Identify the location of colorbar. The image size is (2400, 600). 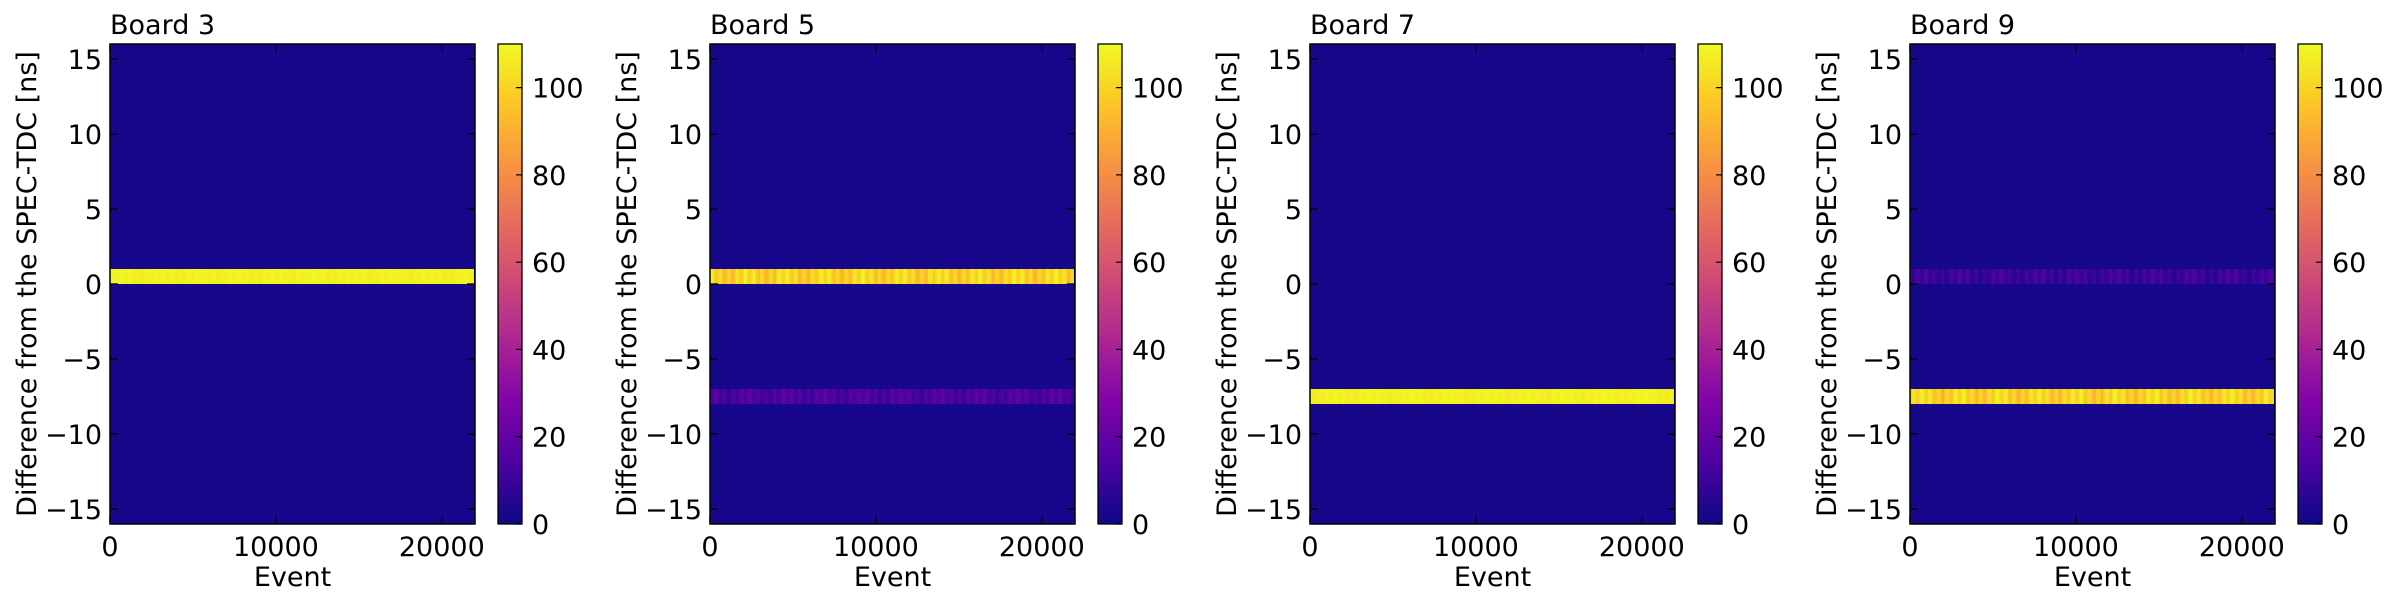
(2310, 284).